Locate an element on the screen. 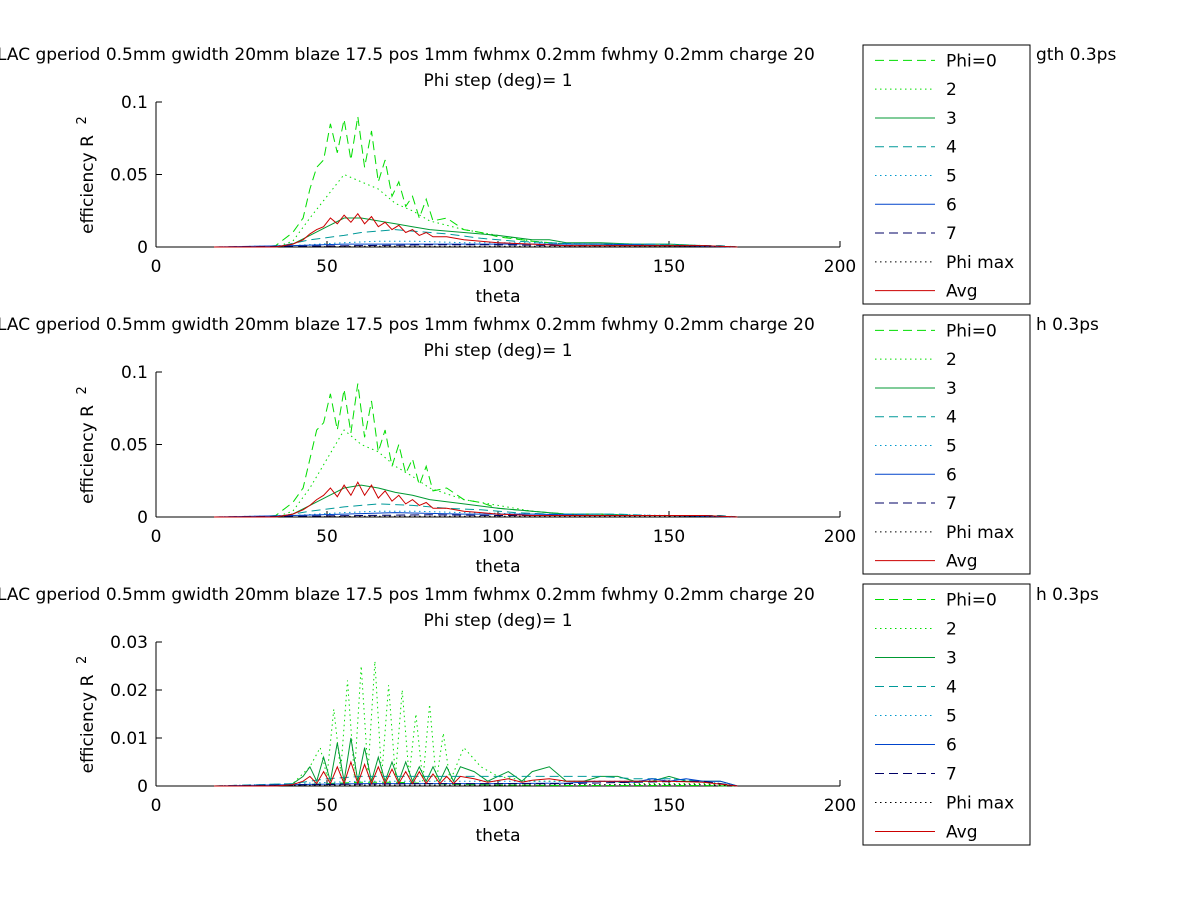  chart-title-tail: gth 0.3ps is located at coordinates (1076, 55).